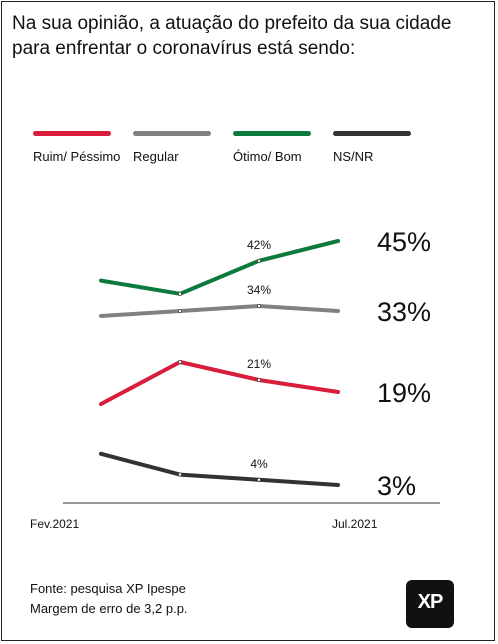 Image resolution: width=498 pixels, height=644 pixels. I want to click on legend-item-otimo-bom: Ótimo/ Bom, so click(280, 148).